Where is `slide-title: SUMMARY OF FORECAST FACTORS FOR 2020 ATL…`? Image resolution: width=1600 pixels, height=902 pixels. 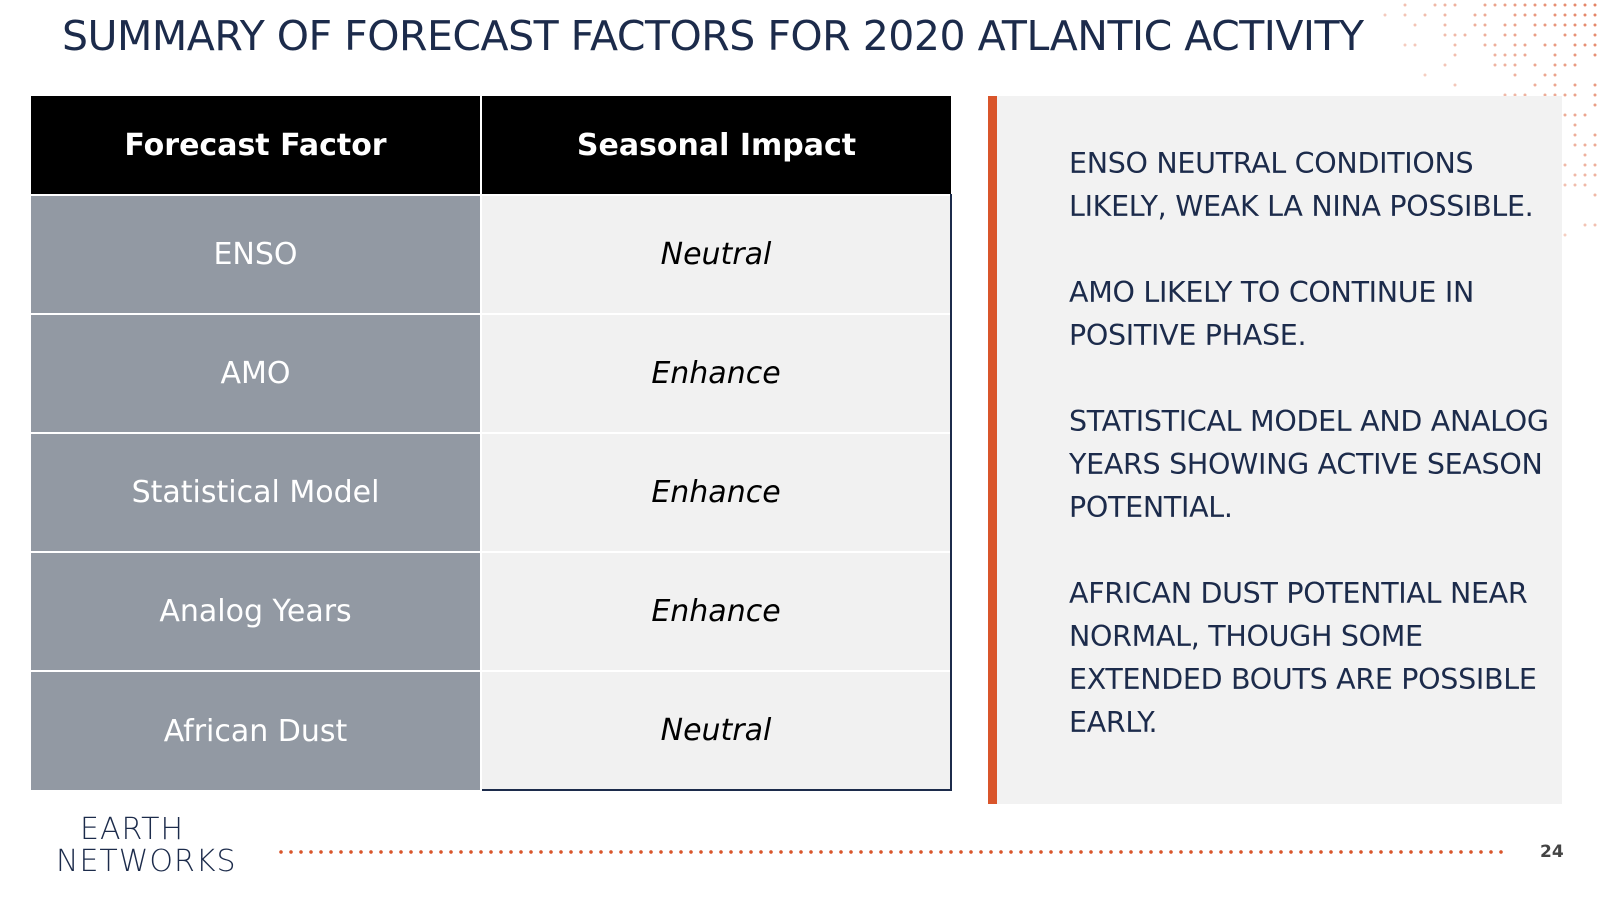 slide-title: SUMMARY OF FORECAST FACTORS FOR 2020 ATL… is located at coordinates (713, 36).